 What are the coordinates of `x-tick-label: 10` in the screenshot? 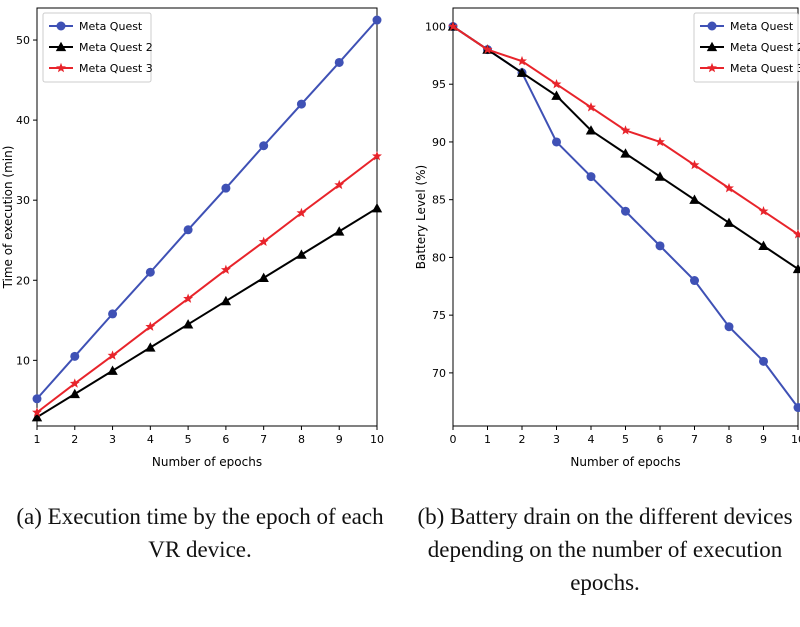 It's located at (795, 439).